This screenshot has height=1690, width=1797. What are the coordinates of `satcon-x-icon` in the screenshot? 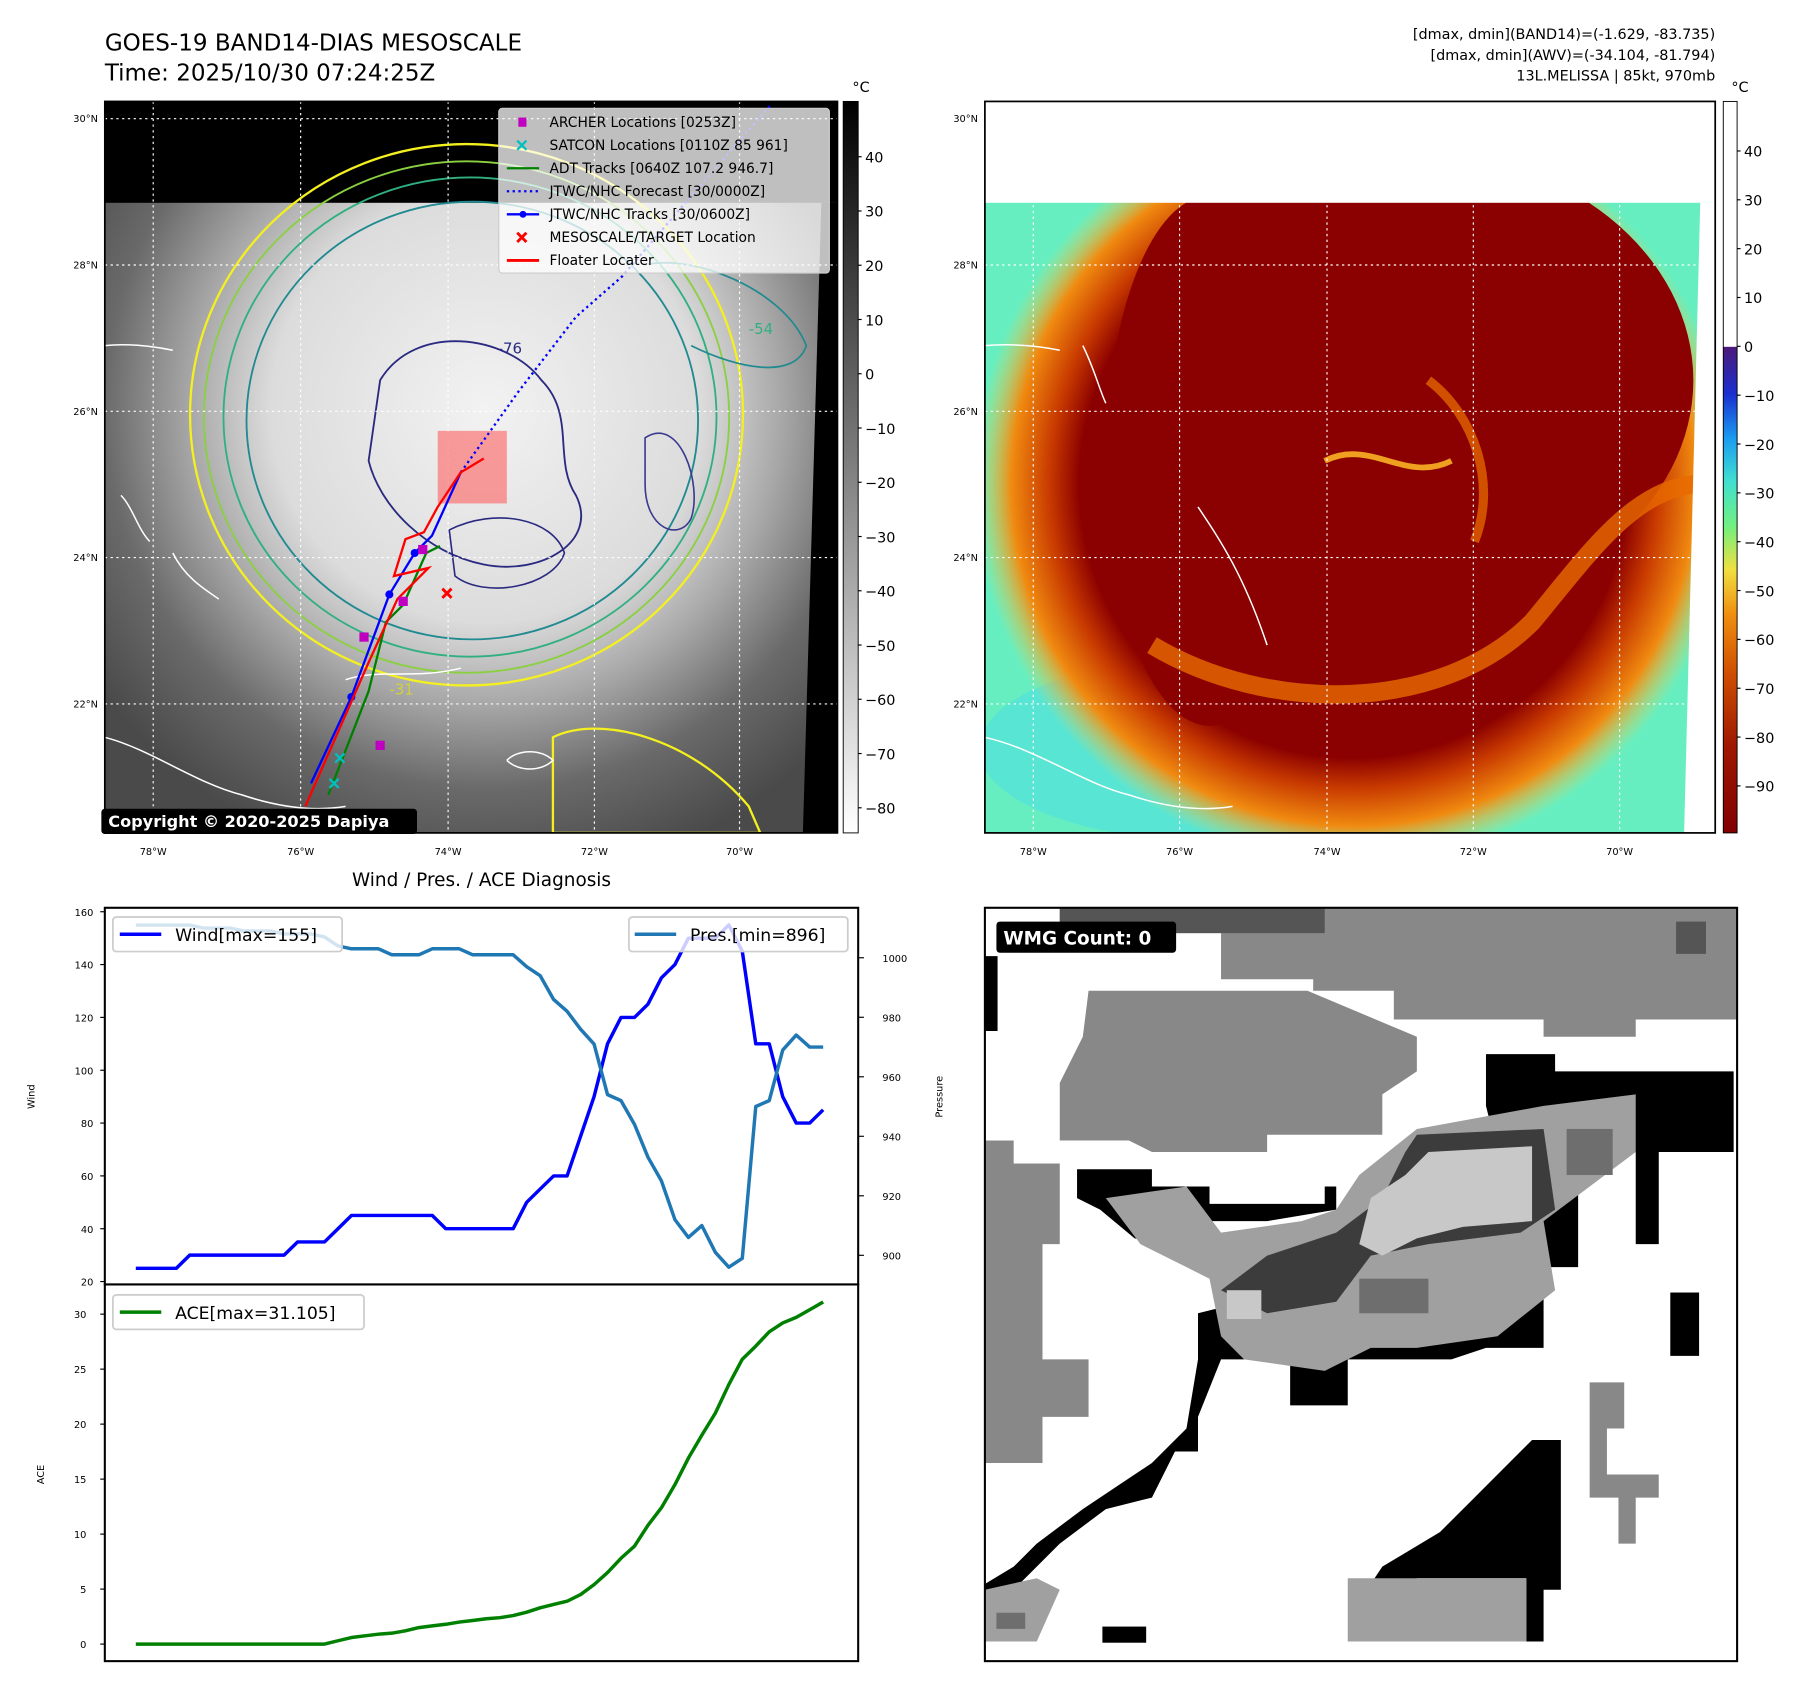 It's located at (522, 145).